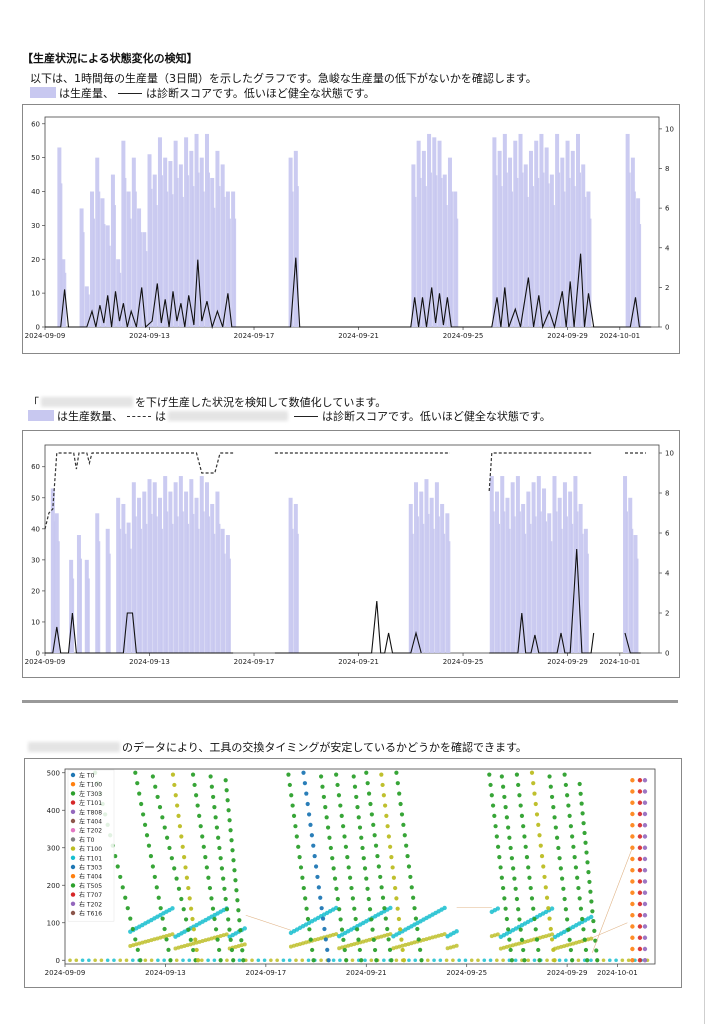 Image resolution: width=711 pixels, height=1024 pixels. Describe the element at coordinates (266, 973) in the screenshot. I see `x-tick-label: 2024-09-17` at that location.